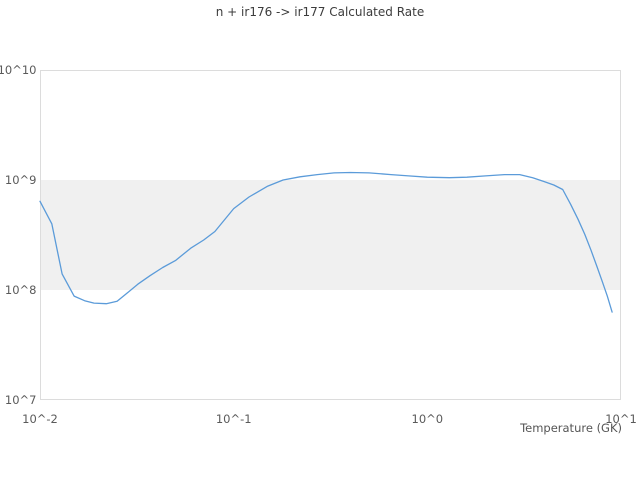 The image size is (640, 480). Describe the element at coordinates (21, 400) in the screenshot. I see `y-tick-label: 10^7` at that location.